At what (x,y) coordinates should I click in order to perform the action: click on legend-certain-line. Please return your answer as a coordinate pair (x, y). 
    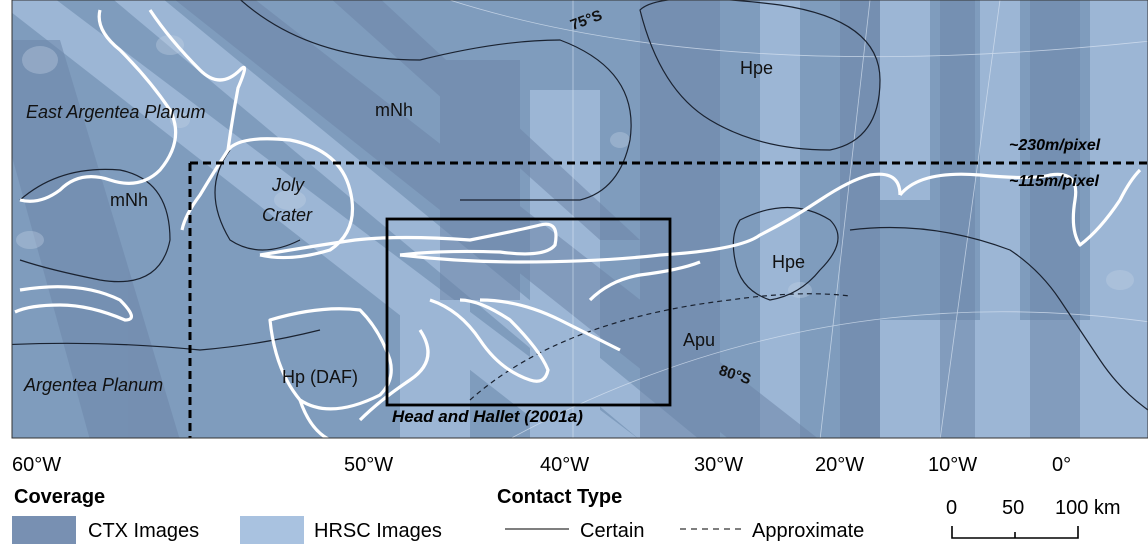
    Looking at the image, I should click on (537, 529).